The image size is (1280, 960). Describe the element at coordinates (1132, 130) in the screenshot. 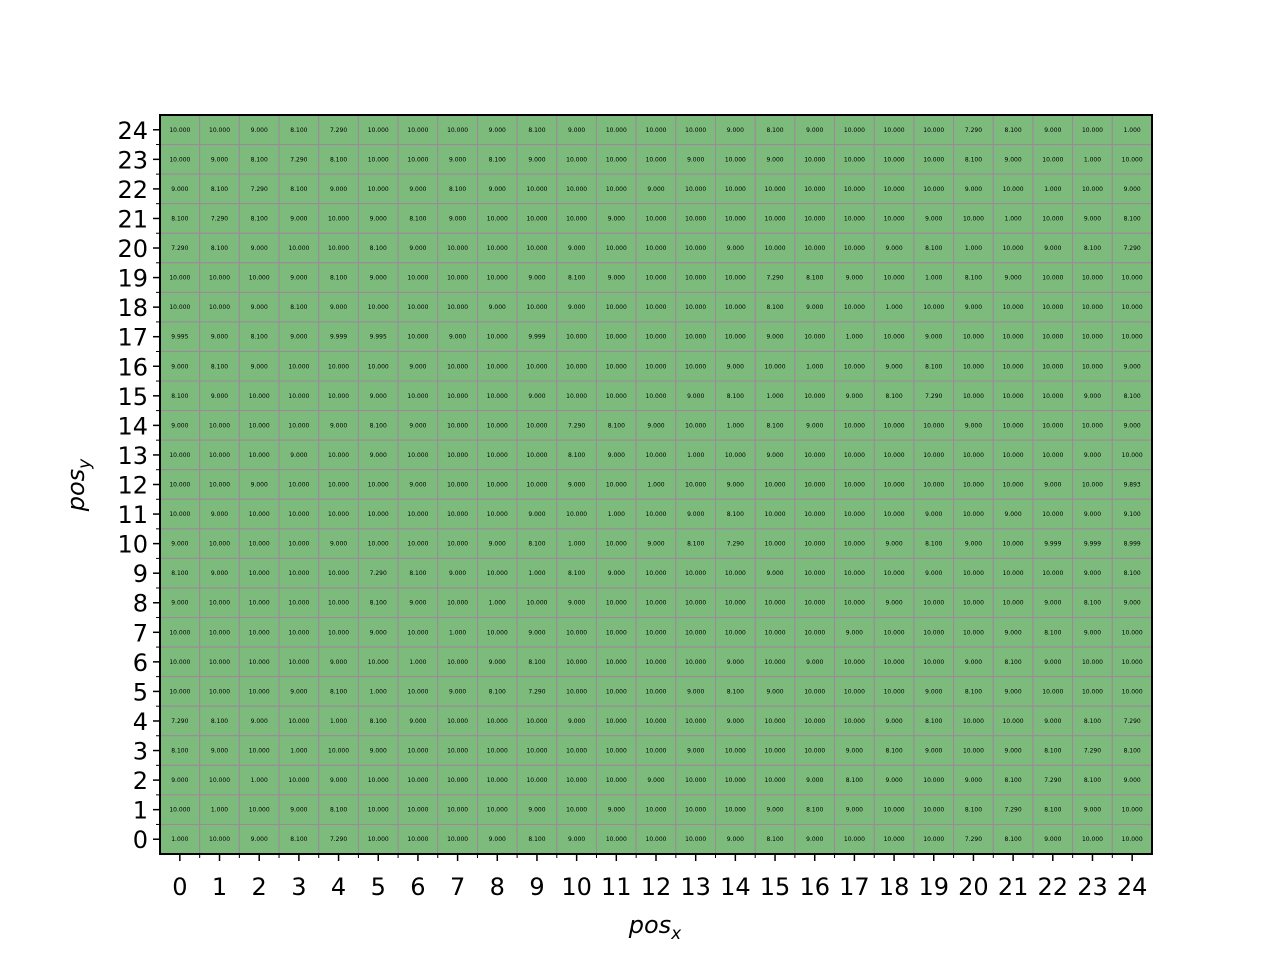

I see `cell-value-label: 1.000` at that location.